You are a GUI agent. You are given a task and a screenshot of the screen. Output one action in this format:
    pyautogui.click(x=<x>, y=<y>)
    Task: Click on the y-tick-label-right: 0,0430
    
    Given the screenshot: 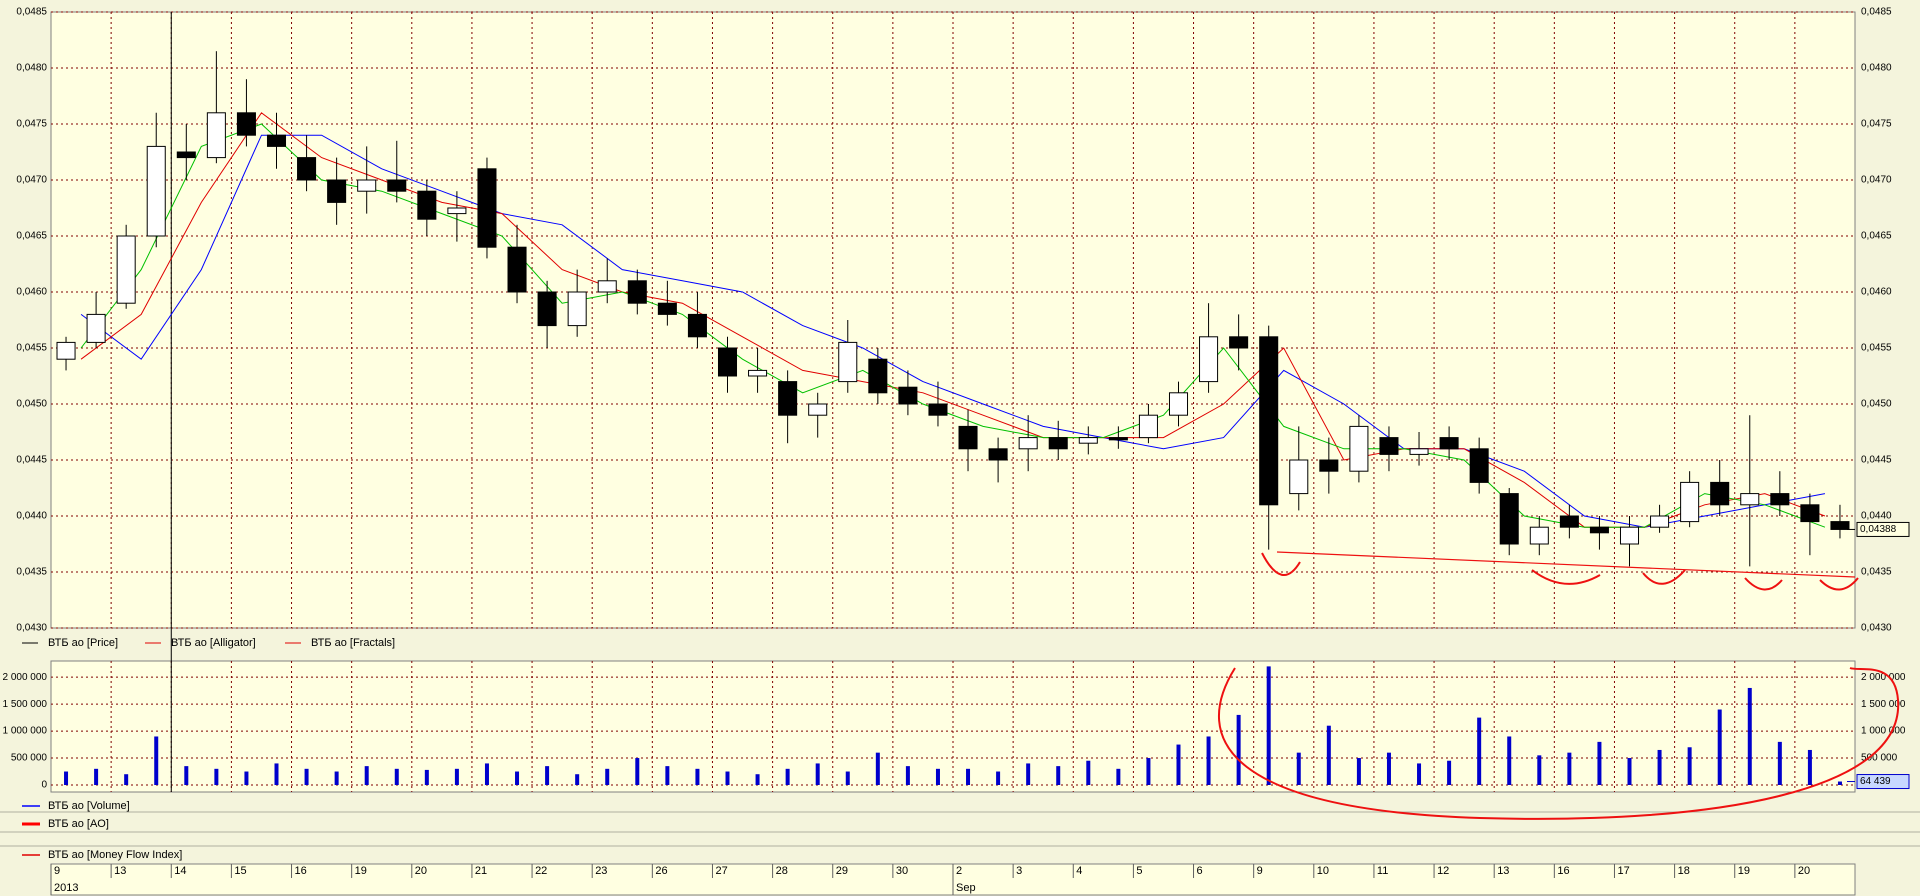 What is the action you would take?
    pyautogui.click(x=1876, y=628)
    